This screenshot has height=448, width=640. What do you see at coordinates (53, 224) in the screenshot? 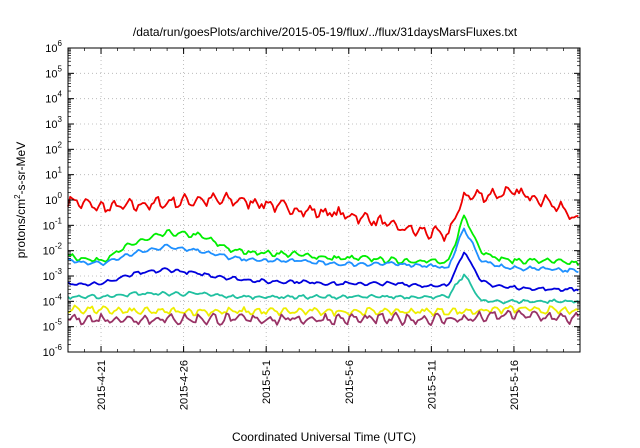
I see `y-tick-label: 10⁻¹` at bounding box center [53, 224].